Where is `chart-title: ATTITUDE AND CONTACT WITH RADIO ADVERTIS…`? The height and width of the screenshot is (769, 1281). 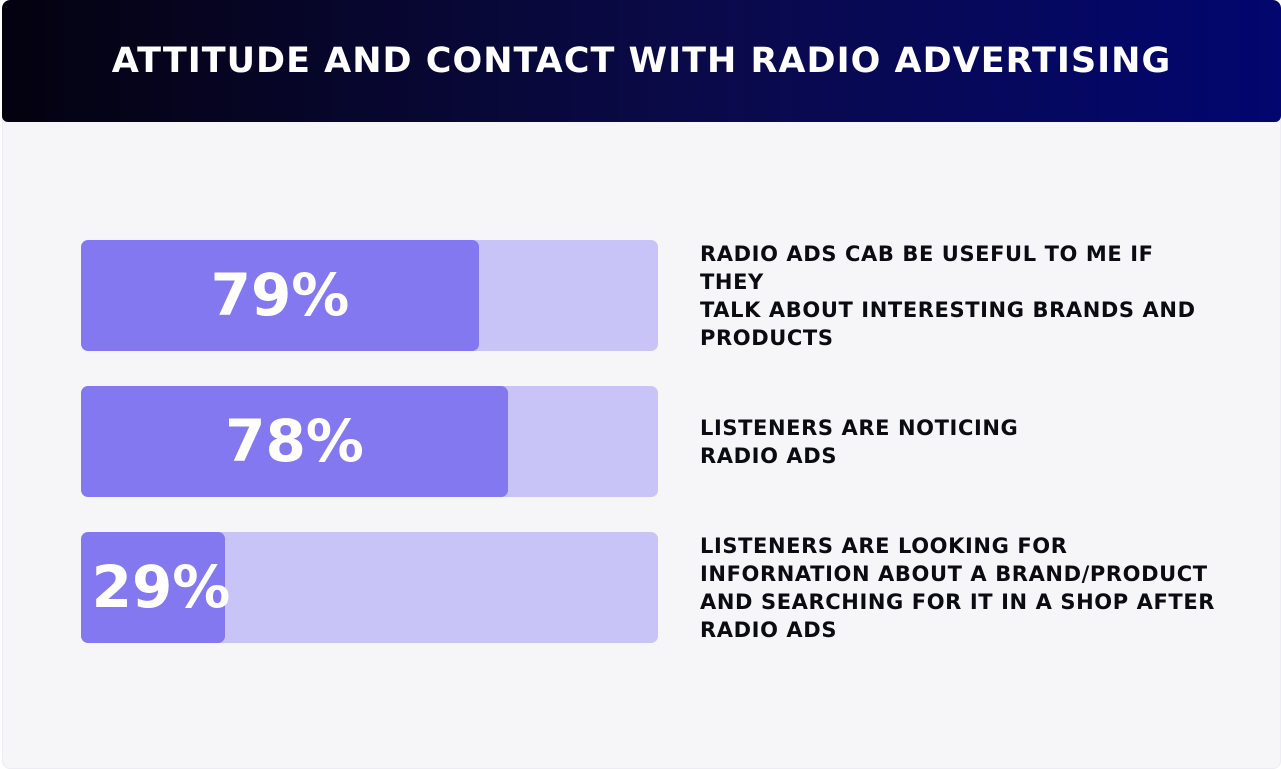
chart-title: ATTITUDE AND CONTACT WITH RADIO ADVERTIS… is located at coordinates (641, 61).